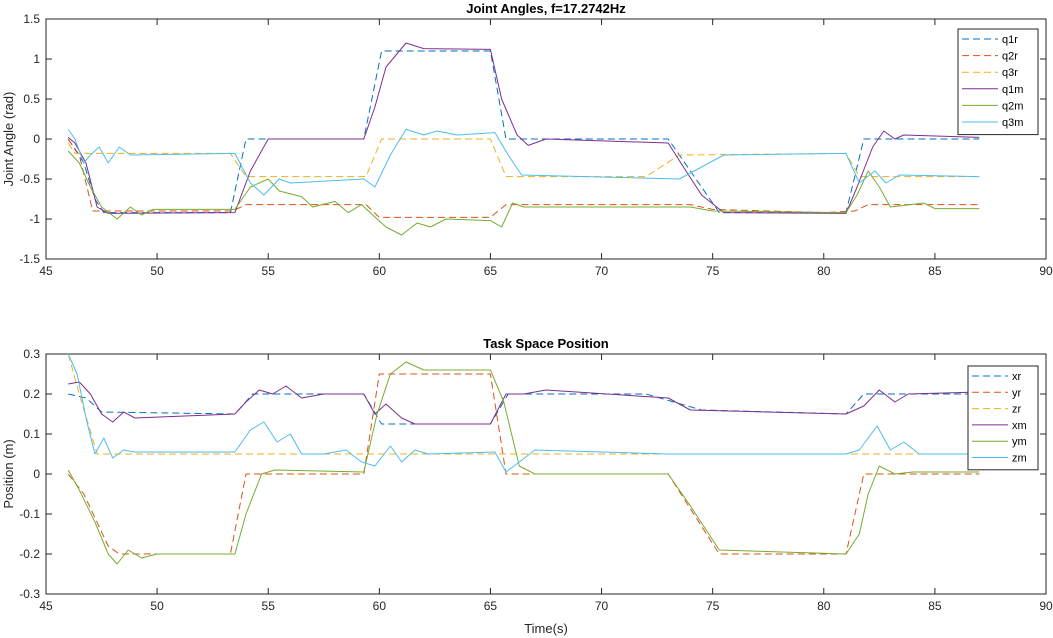 This screenshot has width=1053, height=638. What do you see at coordinates (1019, 426) in the screenshot?
I see `legend-label-xm: xm` at bounding box center [1019, 426].